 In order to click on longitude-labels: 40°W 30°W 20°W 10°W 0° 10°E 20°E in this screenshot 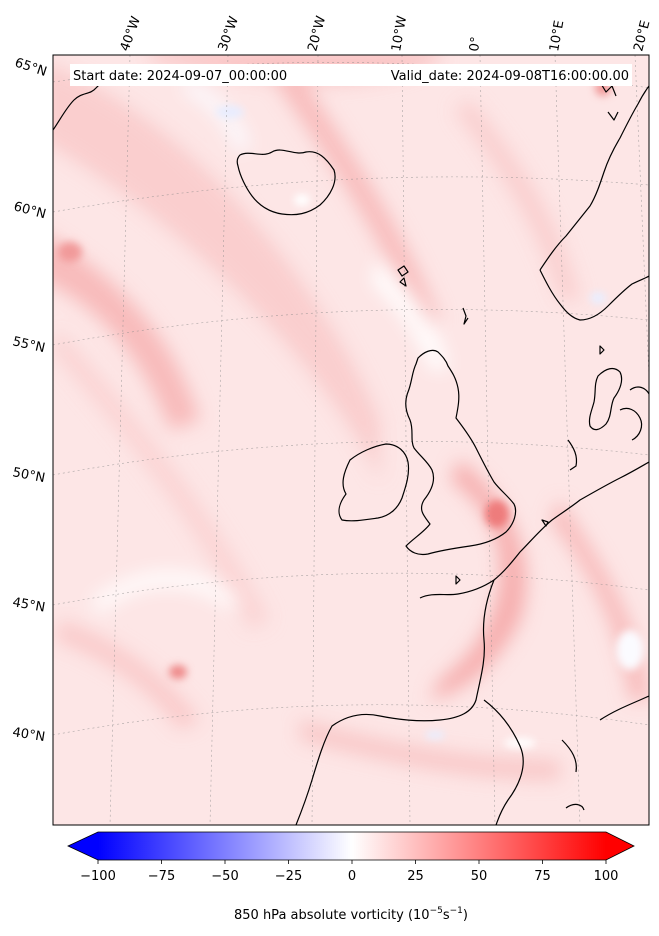, I will do `click(386, 33)`.